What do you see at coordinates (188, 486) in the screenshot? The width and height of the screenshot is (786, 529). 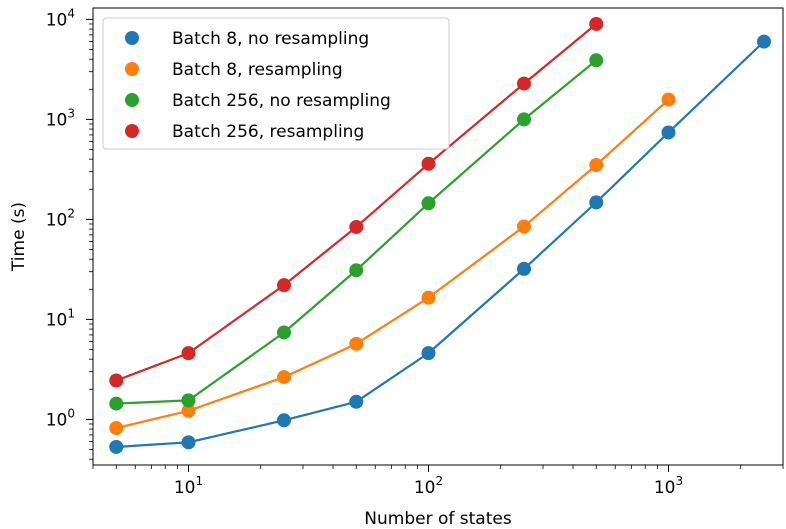 I see `x-tick-label: 10¹` at bounding box center [188, 486].